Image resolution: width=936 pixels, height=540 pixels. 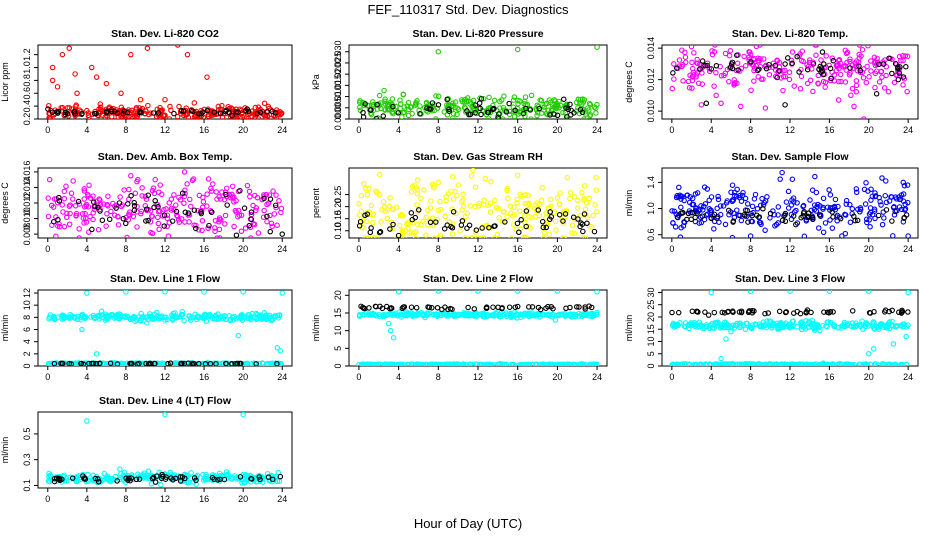 What do you see at coordinates (651, 305) in the screenshot?
I see `y-tick-label: 25` at bounding box center [651, 305].